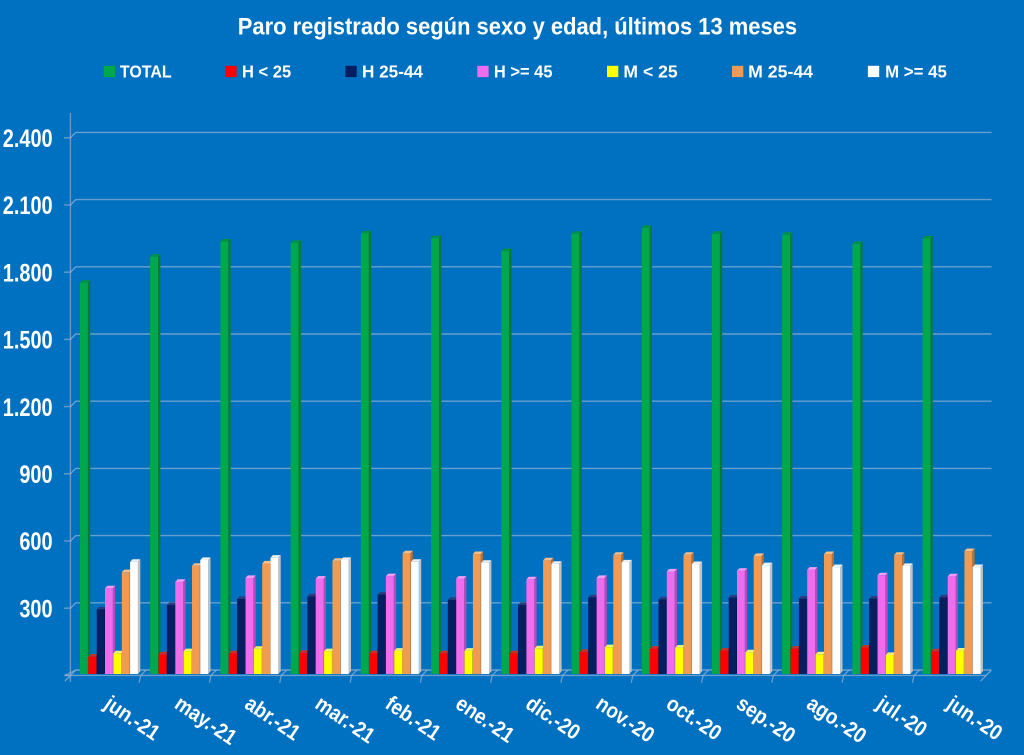 The height and width of the screenshot is (755, 1024). What do you see at coordinates (650, 72) in the screenshot?
I see `svg-text: M < 25` at bounding box center [650, 72].